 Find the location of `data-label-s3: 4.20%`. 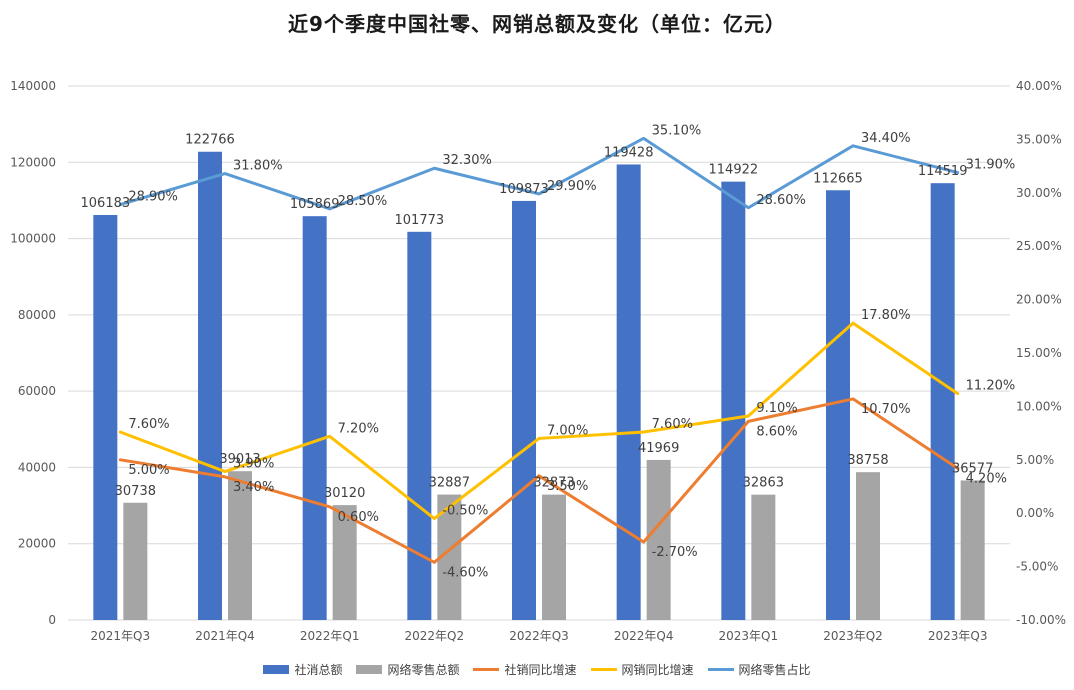

data-label-s3: 4.20% is located at coordinates (986, 478).